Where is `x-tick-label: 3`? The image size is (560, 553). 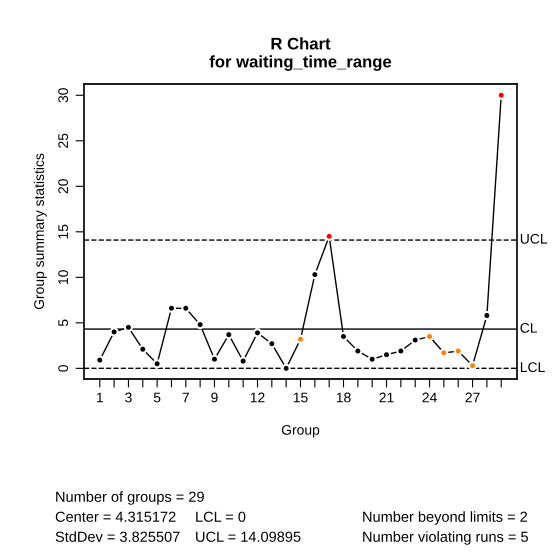 x-tick-label: 3 is located at coordinates (128, 397).